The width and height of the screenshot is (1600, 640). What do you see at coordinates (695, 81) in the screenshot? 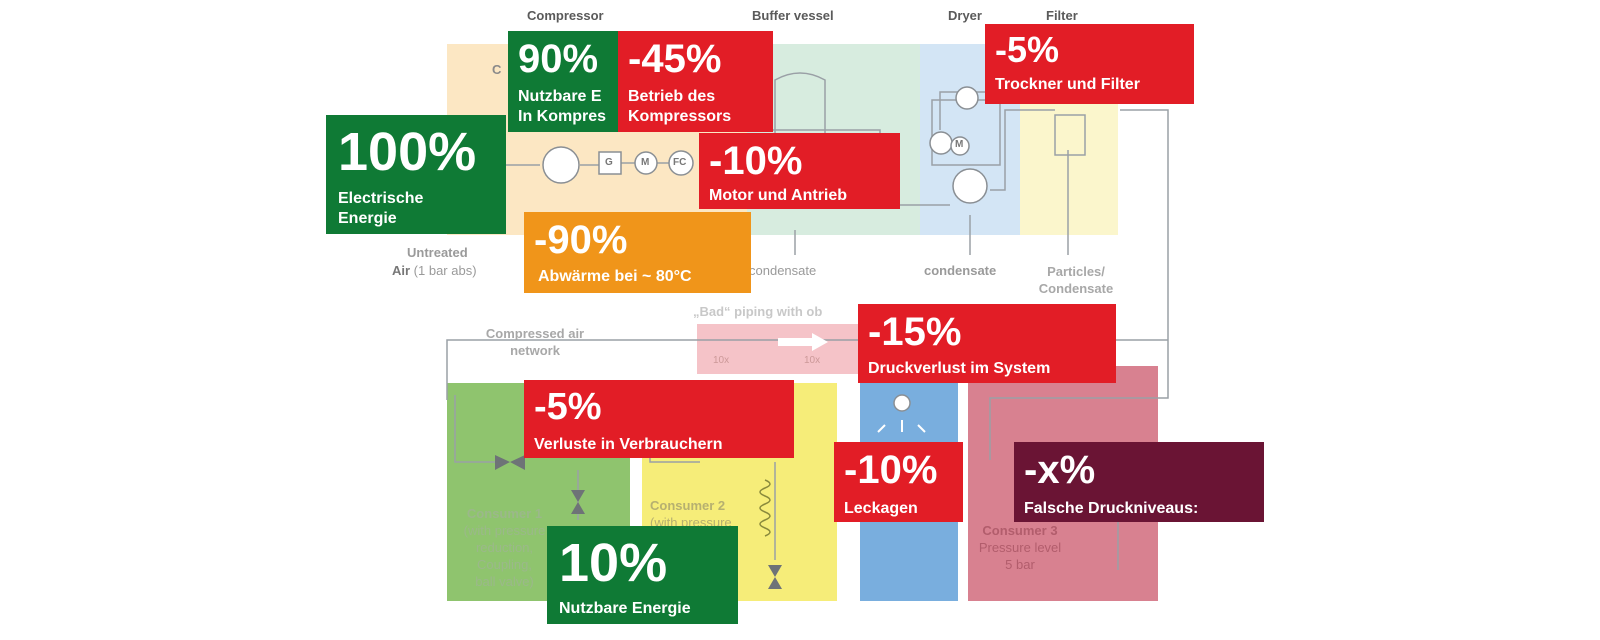
I see `callout-compressor-operation: -45% Betrieb des Kompressors` at bounding box center [695, 81].